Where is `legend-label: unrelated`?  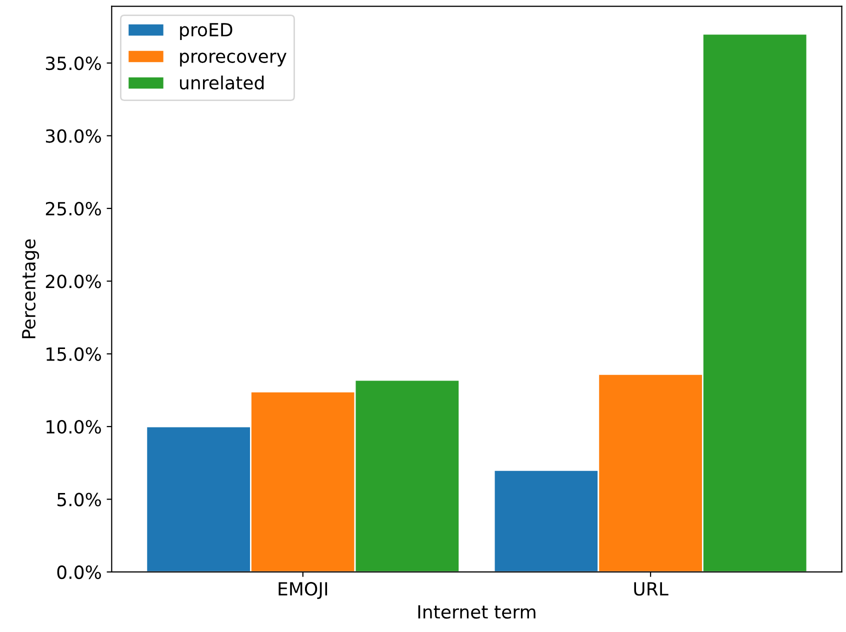
legend-label: unrelated is located at coordinates (222, 83).